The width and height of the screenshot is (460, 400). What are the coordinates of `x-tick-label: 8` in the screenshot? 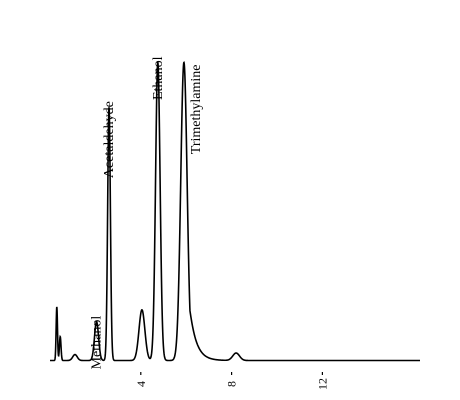 It's located at (232, 384).